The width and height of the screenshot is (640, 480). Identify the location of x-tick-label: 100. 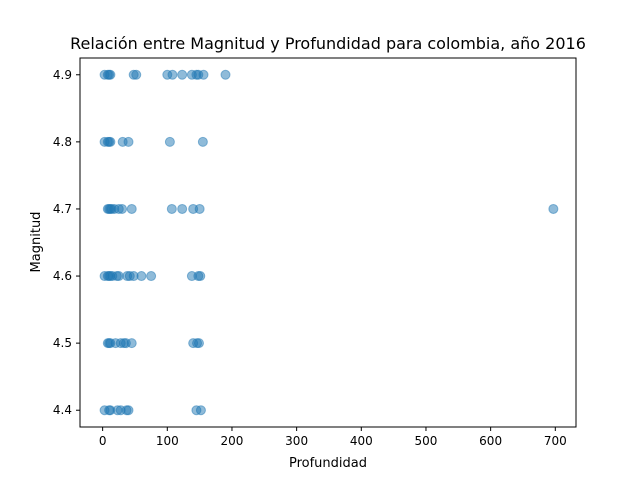
(167, 441).